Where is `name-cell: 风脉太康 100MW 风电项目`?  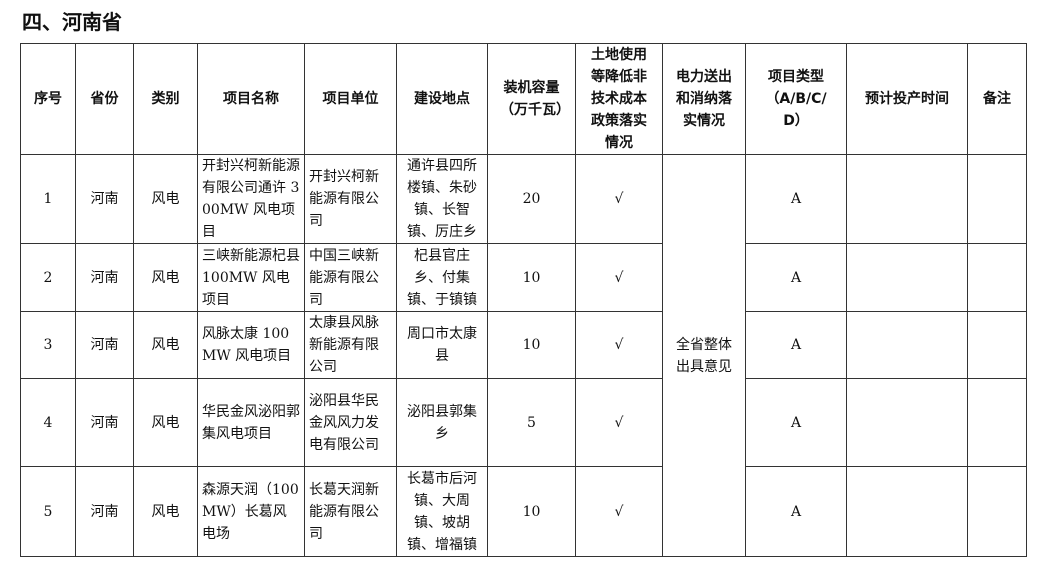 name-cell: 风脉太康 100MW 风电项目 is located at coordinates (251, 345).